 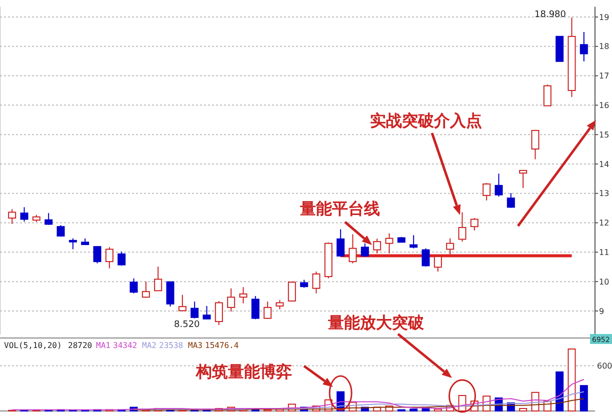 I want to click on y-tick-label: 10, so click(x=604, y=281).